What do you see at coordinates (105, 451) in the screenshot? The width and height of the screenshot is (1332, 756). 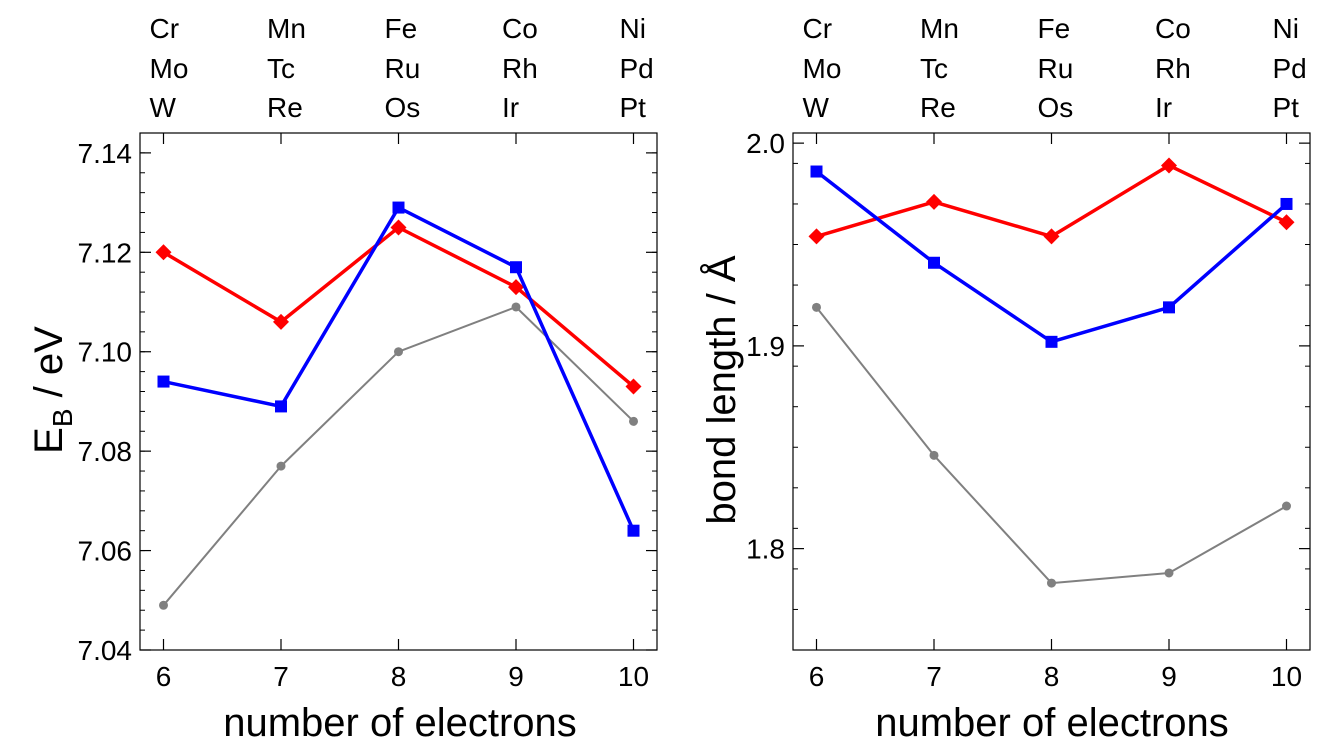 I see `y-tick-label: 7.08` at bounding box center [105, 451].